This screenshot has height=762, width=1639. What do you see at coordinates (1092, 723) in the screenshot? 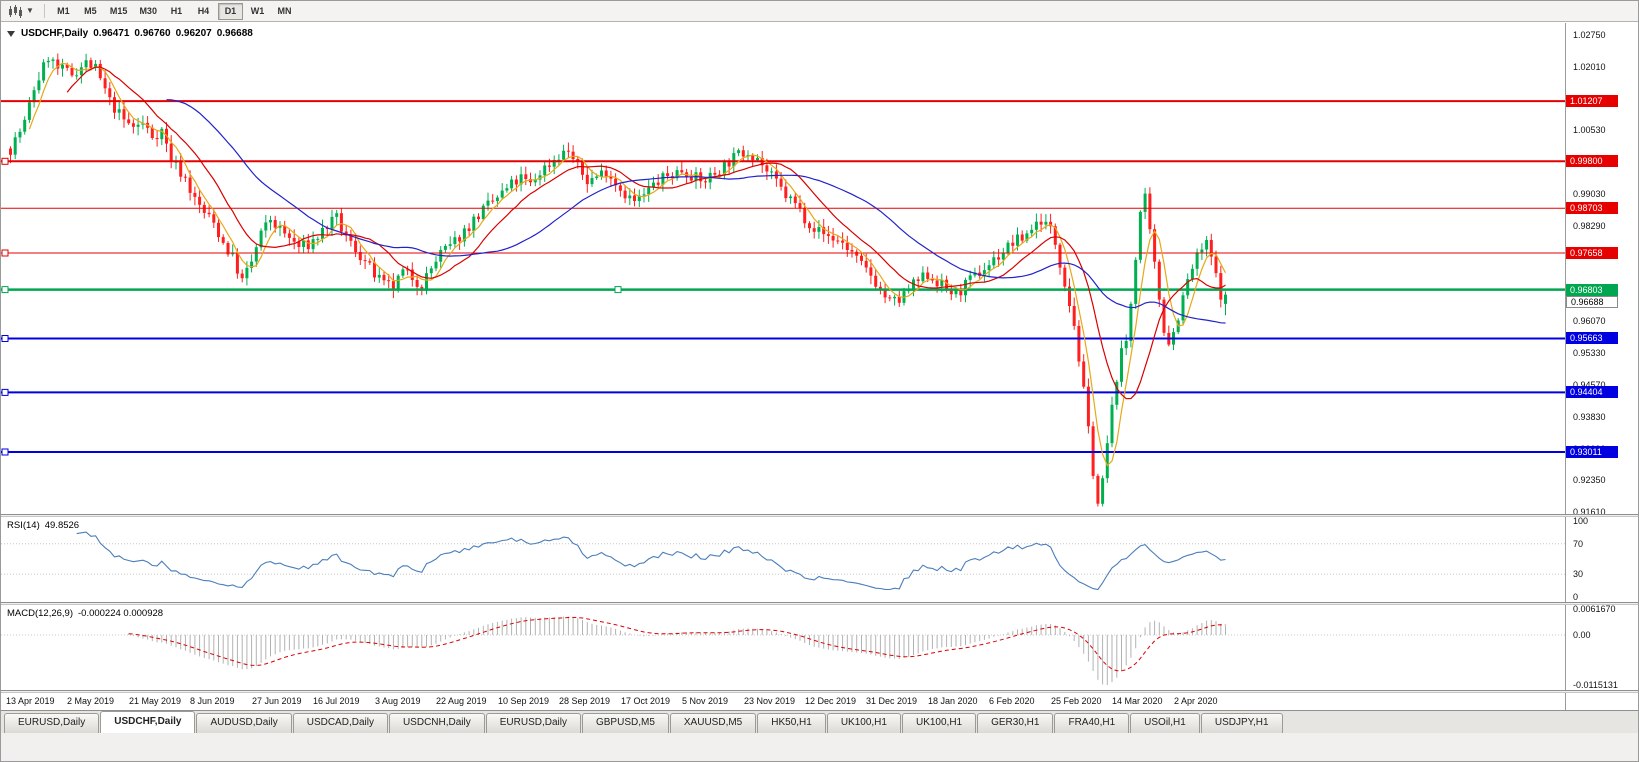
I see `tab-fra40-h1: FRA40,H1` at bounding box center [1092, 723].